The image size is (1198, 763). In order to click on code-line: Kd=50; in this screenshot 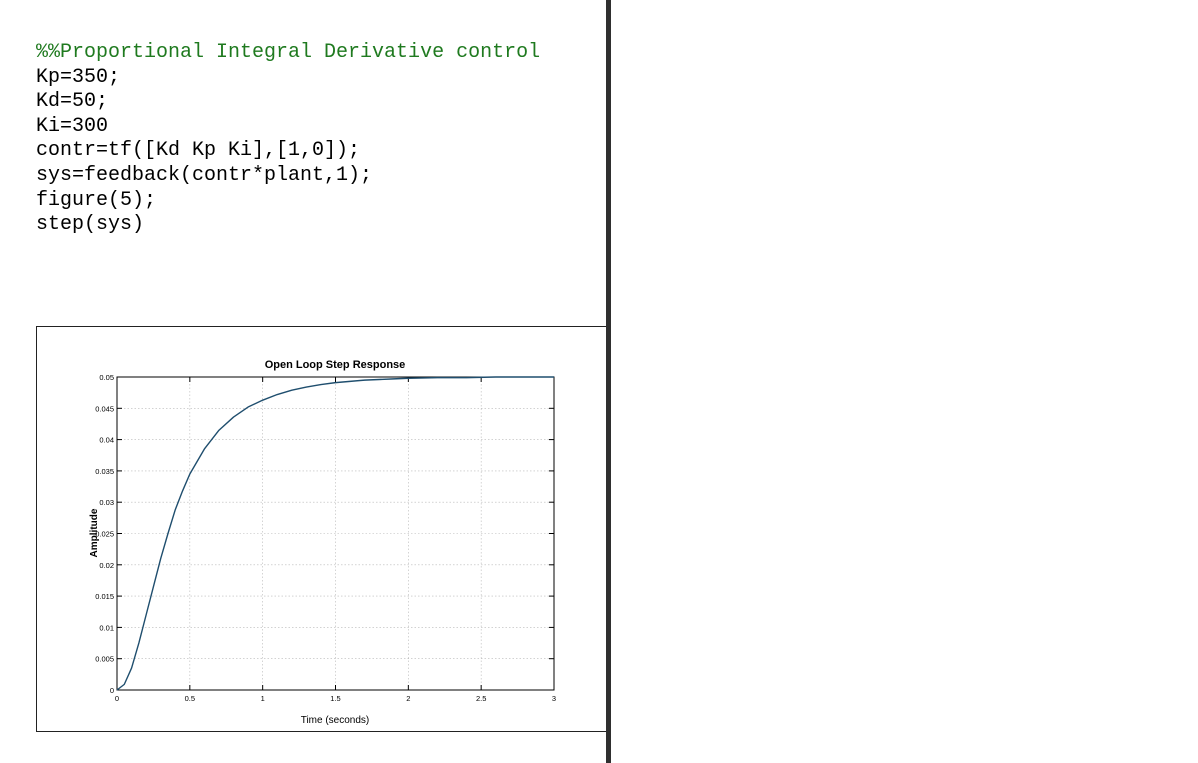, I will do `click(72, 102)`.